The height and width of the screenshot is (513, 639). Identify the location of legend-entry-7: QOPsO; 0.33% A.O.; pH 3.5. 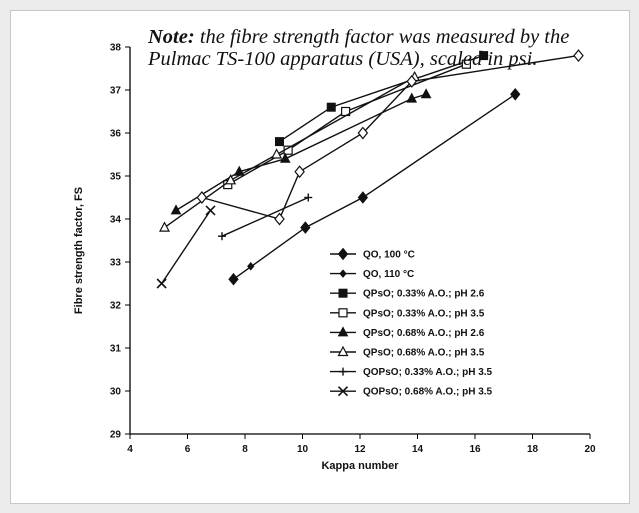
(411, 372).